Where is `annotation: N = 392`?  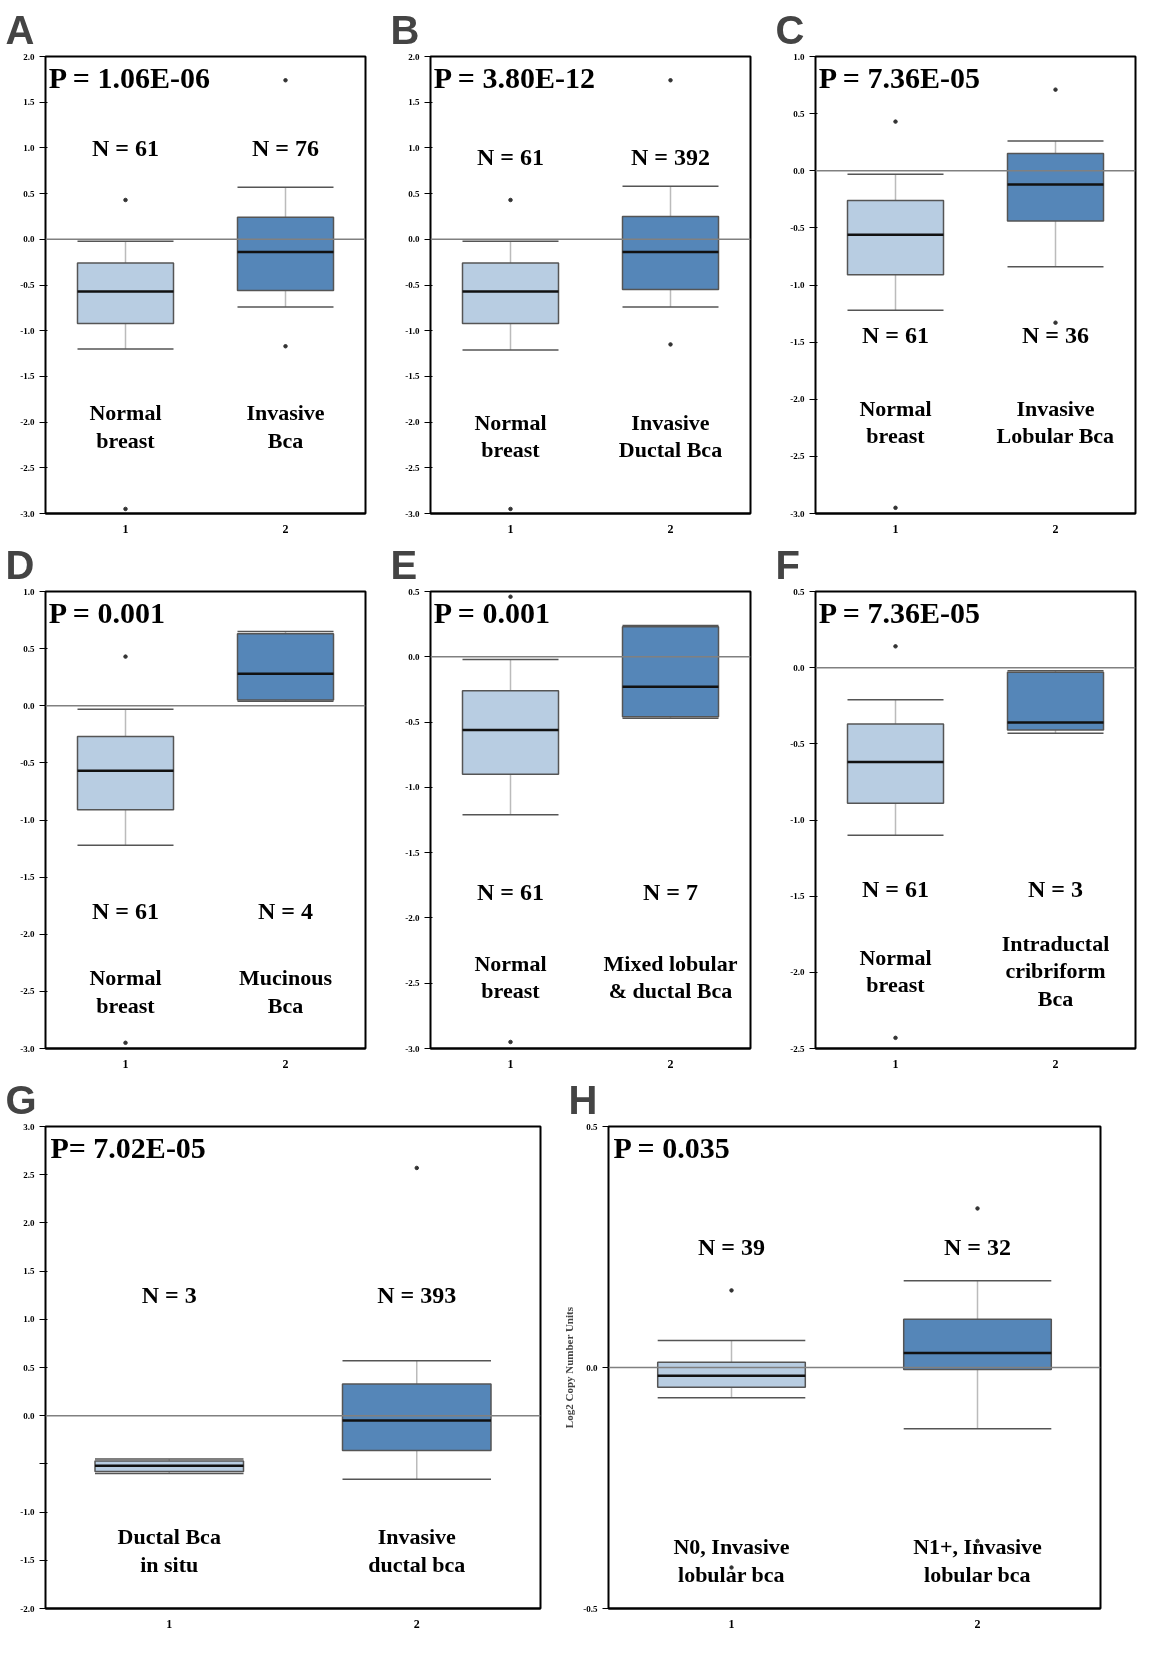
annotation: N = 392 is located at coordinates (671, 157).